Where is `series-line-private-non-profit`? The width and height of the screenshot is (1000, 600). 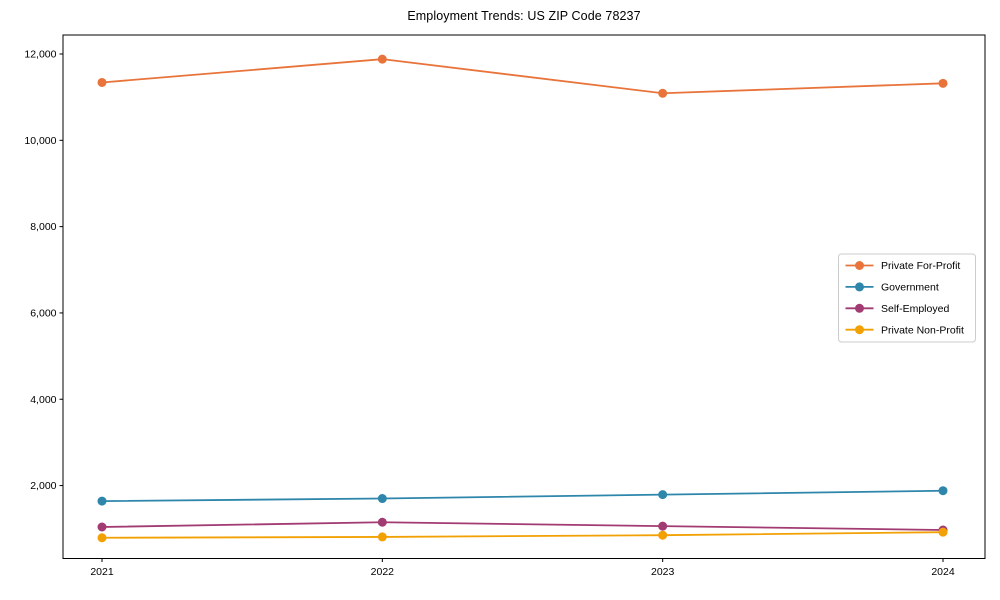
series-line-private-non-profit is located at coordinates (522, 535).